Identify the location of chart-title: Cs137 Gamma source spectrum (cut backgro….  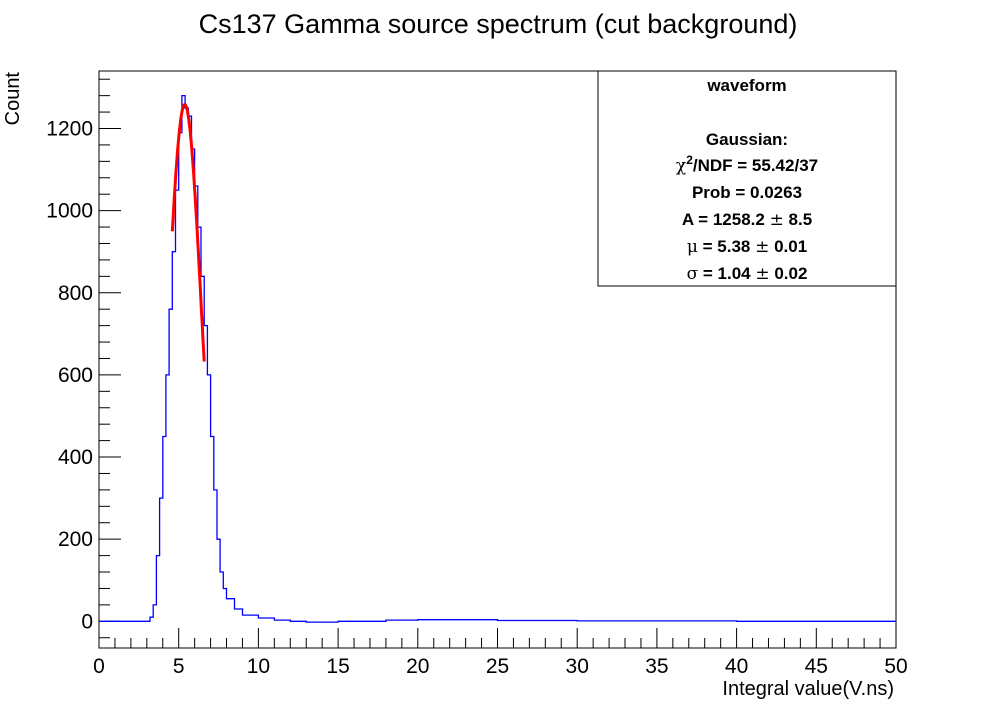
(498, 24).